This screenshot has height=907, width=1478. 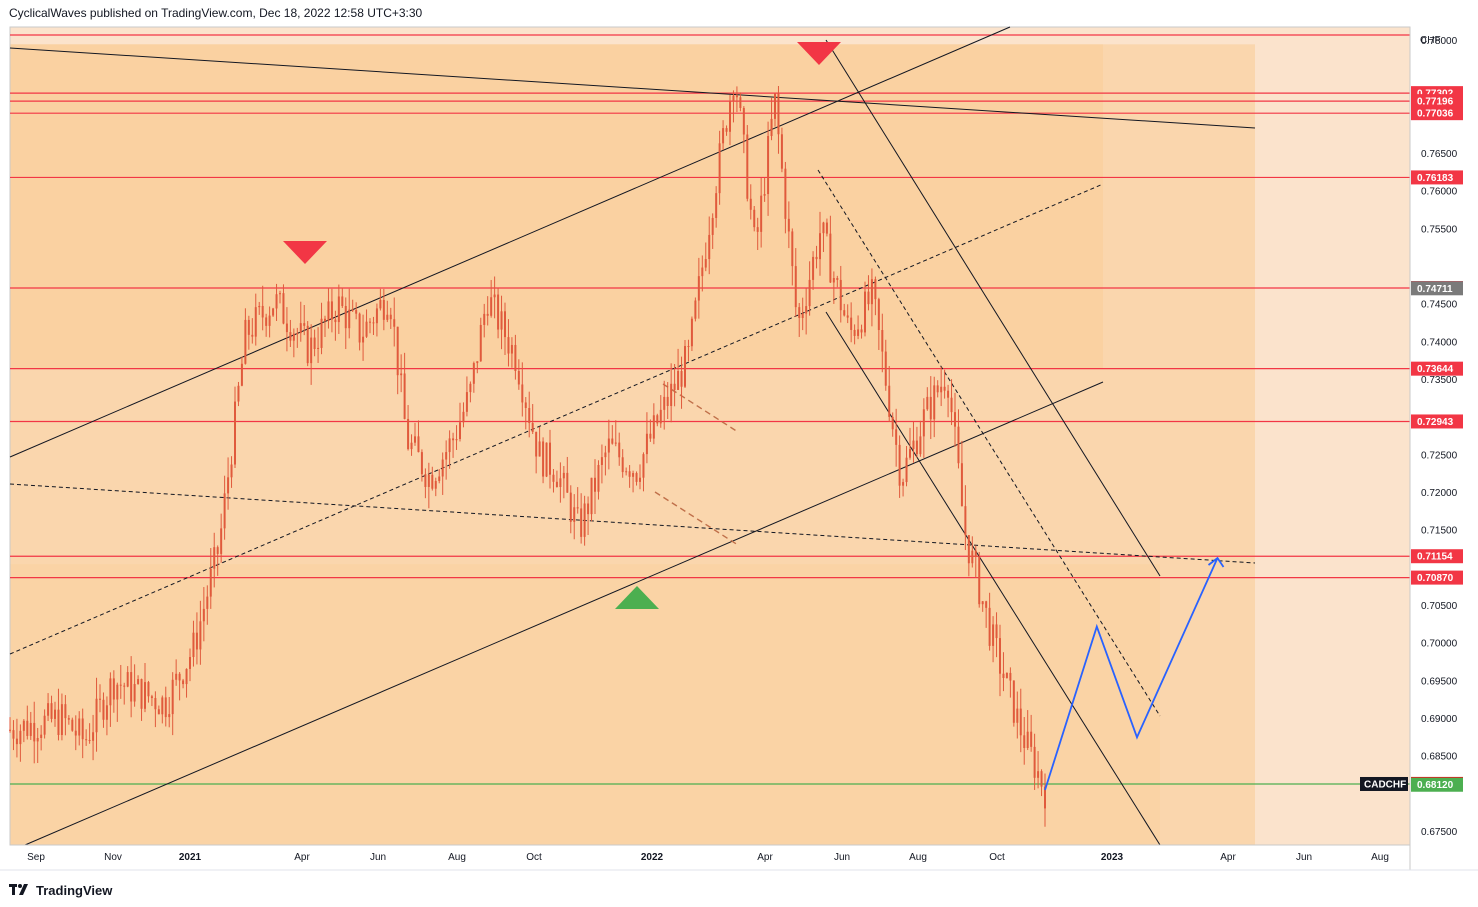 I want to click on current-ask-label: 0.68120, so click(x=1435, y=785).